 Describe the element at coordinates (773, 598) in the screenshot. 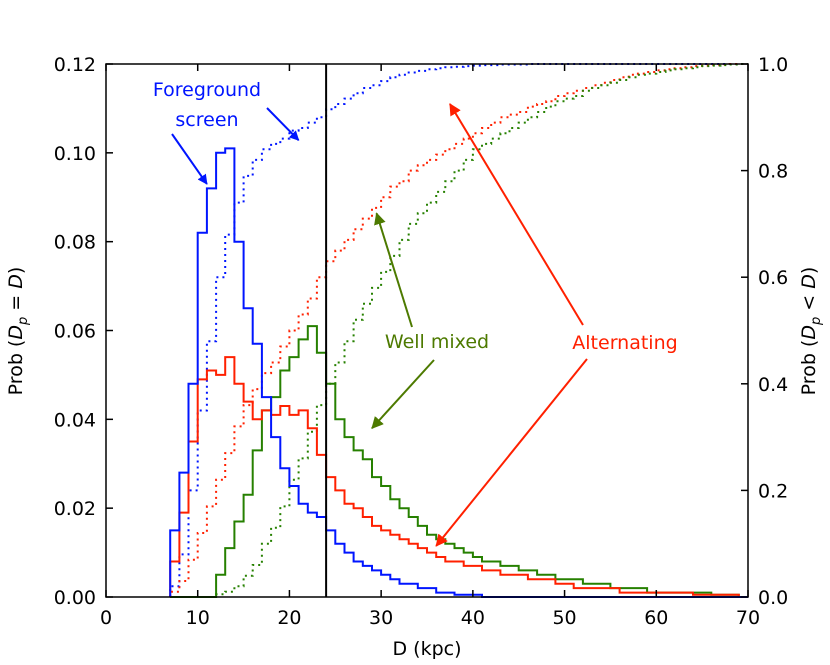

I see `y-right-tick-label: 0.0` at that location.